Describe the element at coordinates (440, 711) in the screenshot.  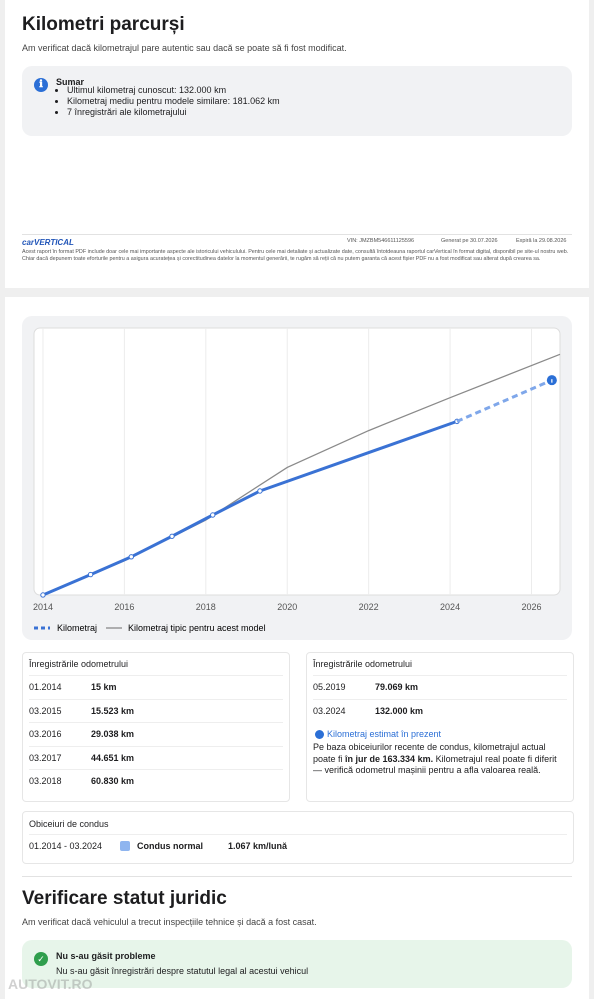
I see `record-row: 03.2024 132.000 km` at that location.